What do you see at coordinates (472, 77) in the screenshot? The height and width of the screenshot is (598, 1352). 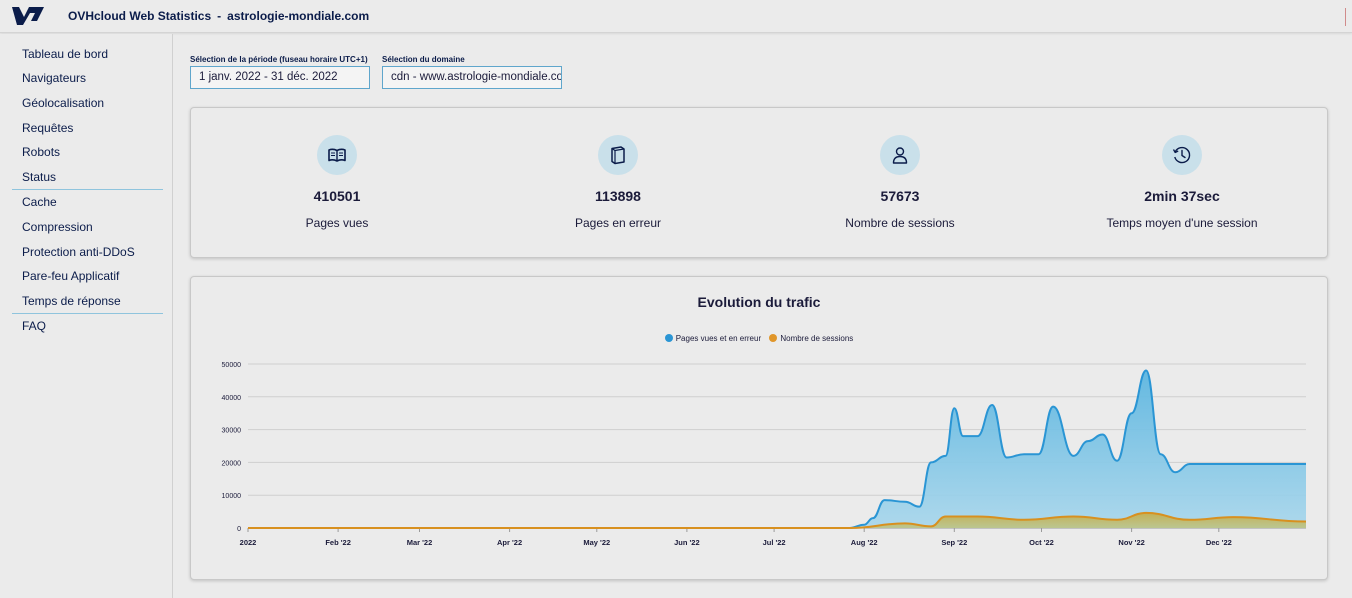 I see `domain-select: cdn - www.astrologie-mondiale.com` at bounding box center [472, 77].